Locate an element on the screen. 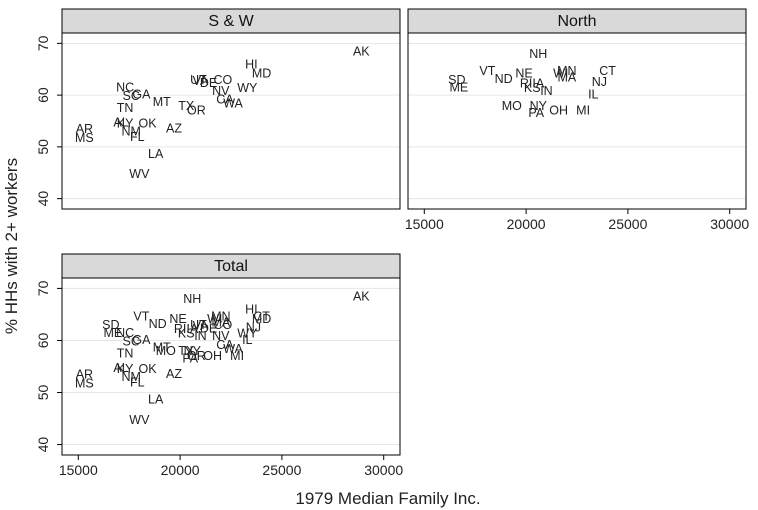 This screenshot has height=510, width=758. point-label-wi: WI is located at coordinates (560, 74).